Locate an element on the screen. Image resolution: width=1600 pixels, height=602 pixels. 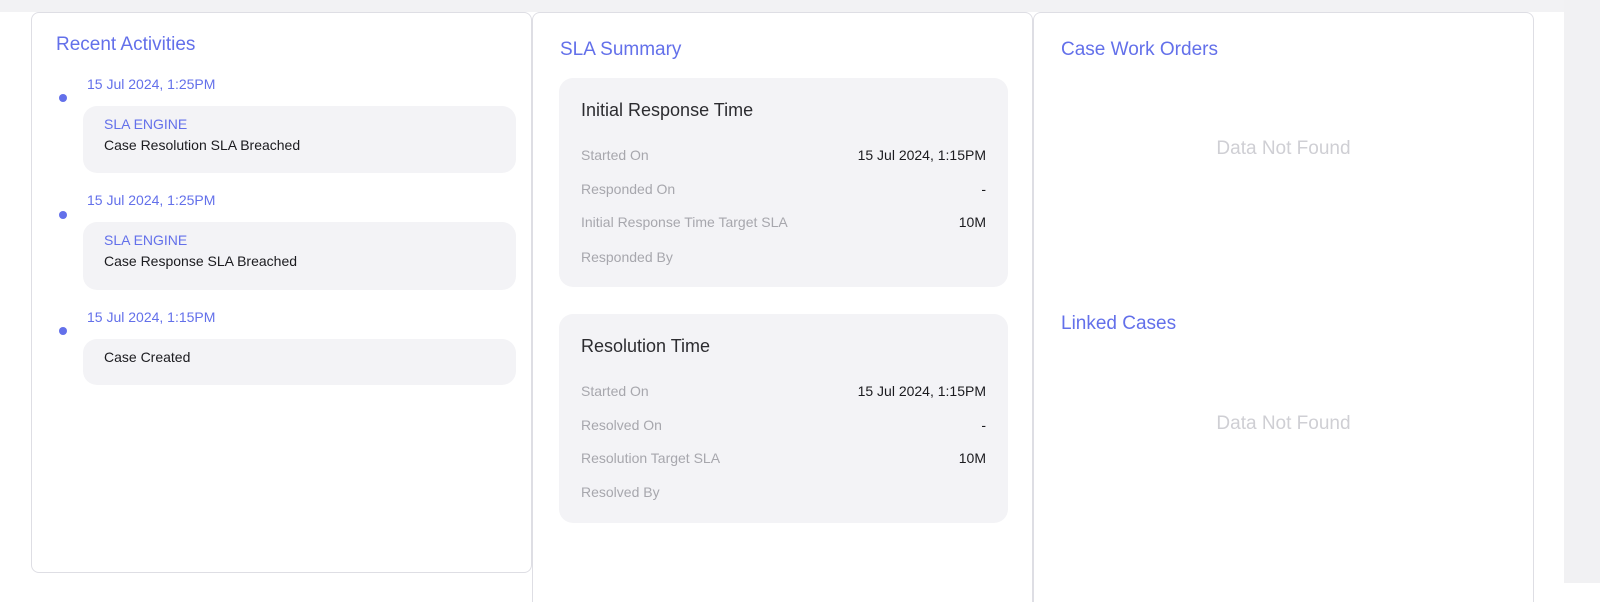
activity-message: Case Resolution SLA Breached is located at coordinates (202, 145).